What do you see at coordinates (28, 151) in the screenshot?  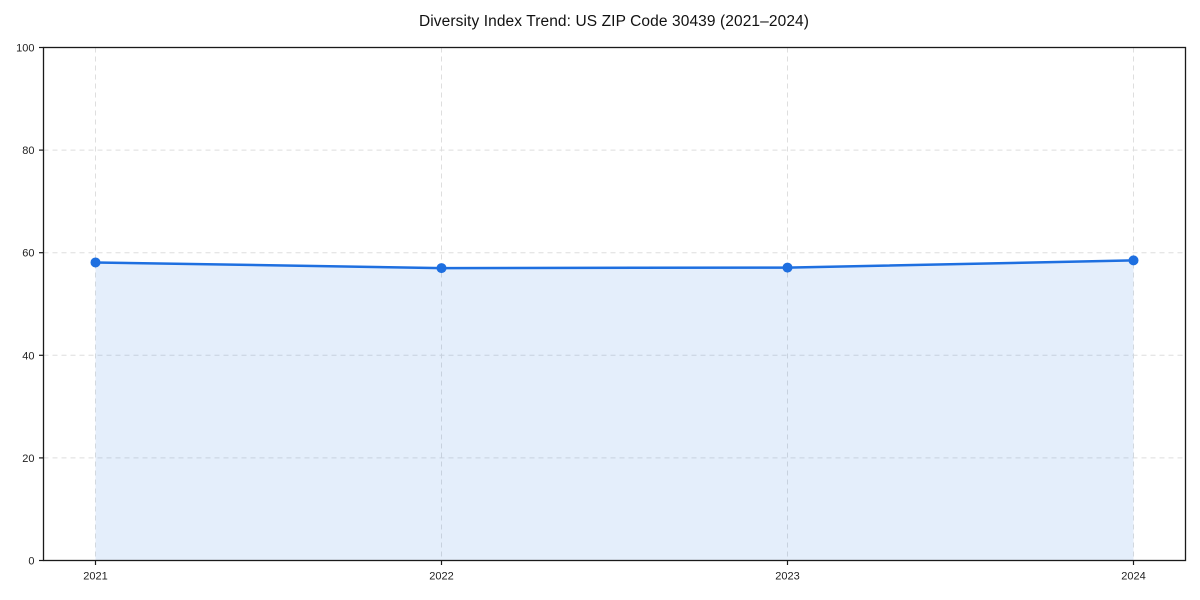 I see `y-tick-label: 80` at bounding box center [28, 151].